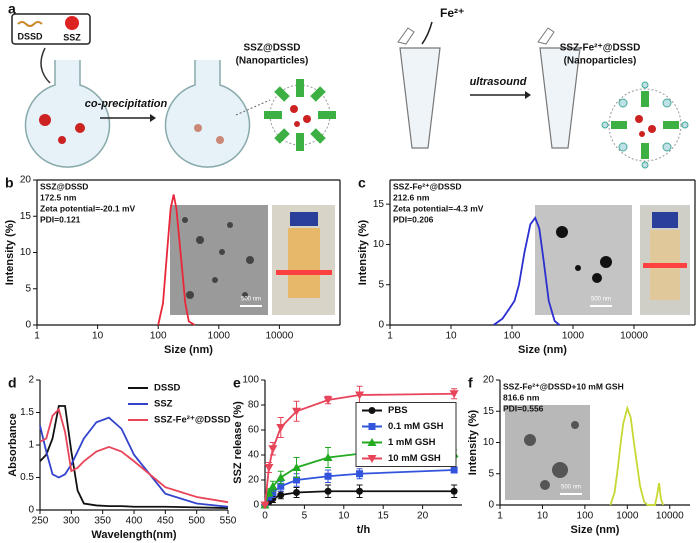  What do you see at coordinates (37, 336) in the screenshot?
I see `x-tick-label: 1` at bounding box center [37, 336].